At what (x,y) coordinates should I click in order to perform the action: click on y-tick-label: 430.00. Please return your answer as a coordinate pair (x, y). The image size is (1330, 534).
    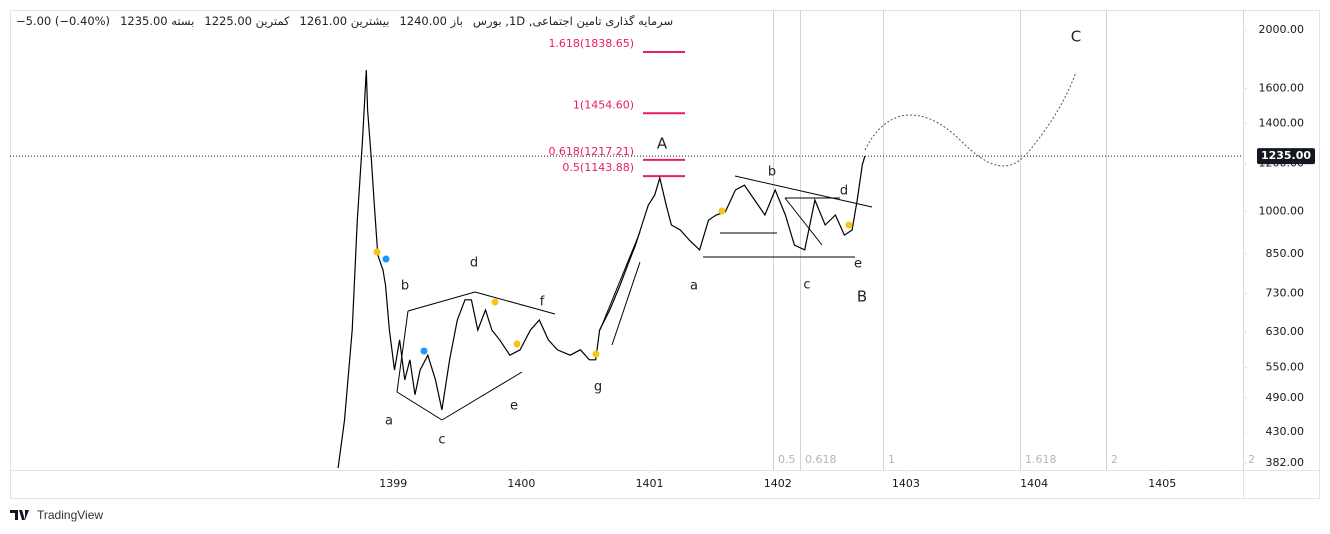
    Looking at the image, I should click on (1285, 431).